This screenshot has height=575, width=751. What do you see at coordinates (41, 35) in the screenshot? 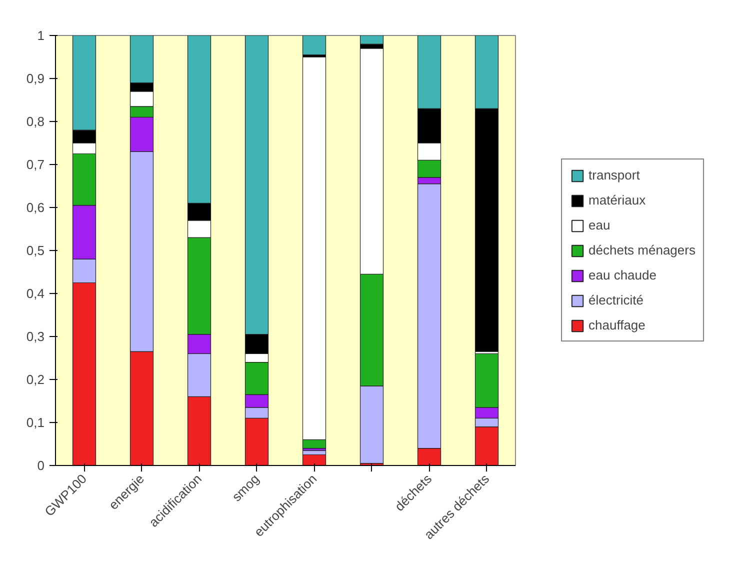
I see `y-tick-label: 1` at bounding box center [41, 35].